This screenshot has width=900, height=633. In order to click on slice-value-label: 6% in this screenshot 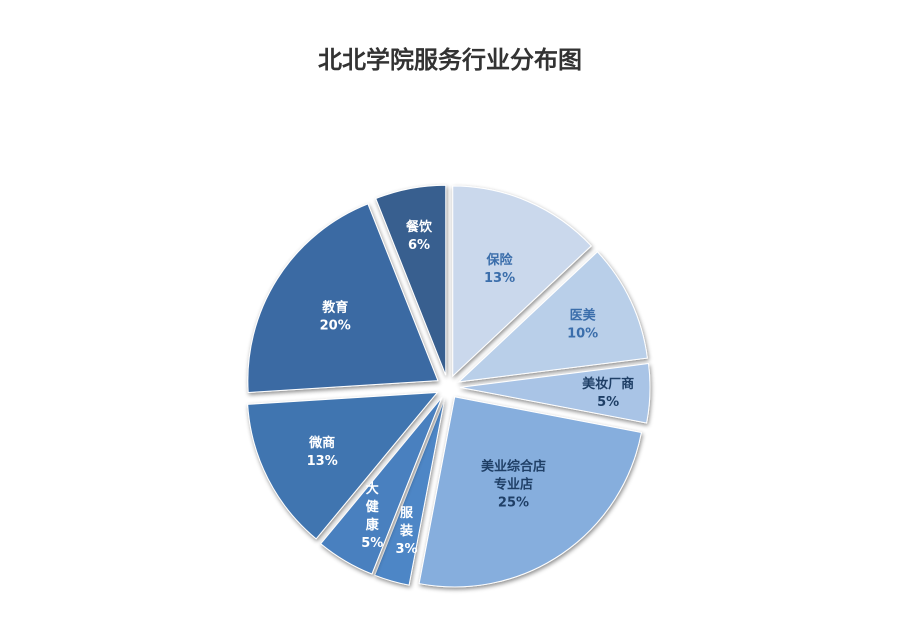, I will do `click(419, 245)`.